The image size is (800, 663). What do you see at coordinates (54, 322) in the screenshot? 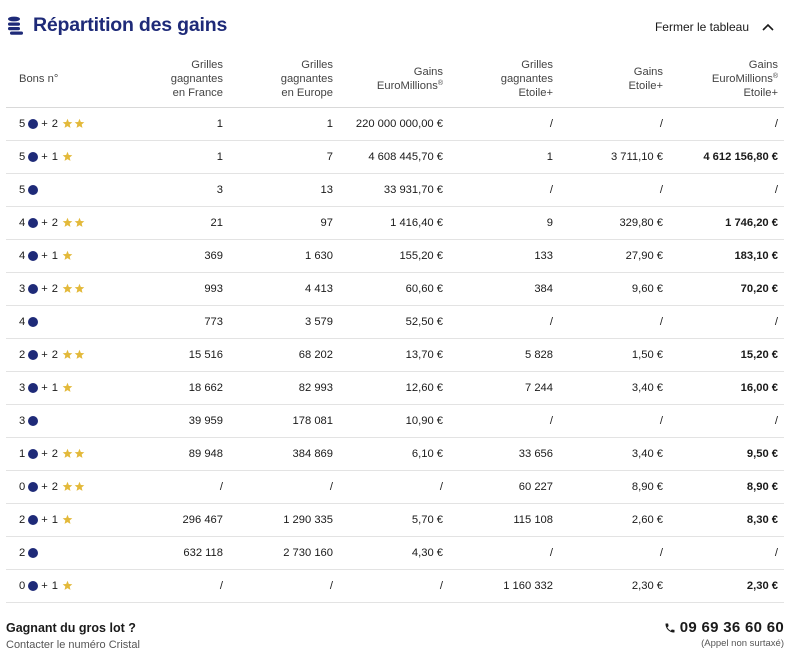
I see `cell-combination: 4` at bounding box center [54, 322].